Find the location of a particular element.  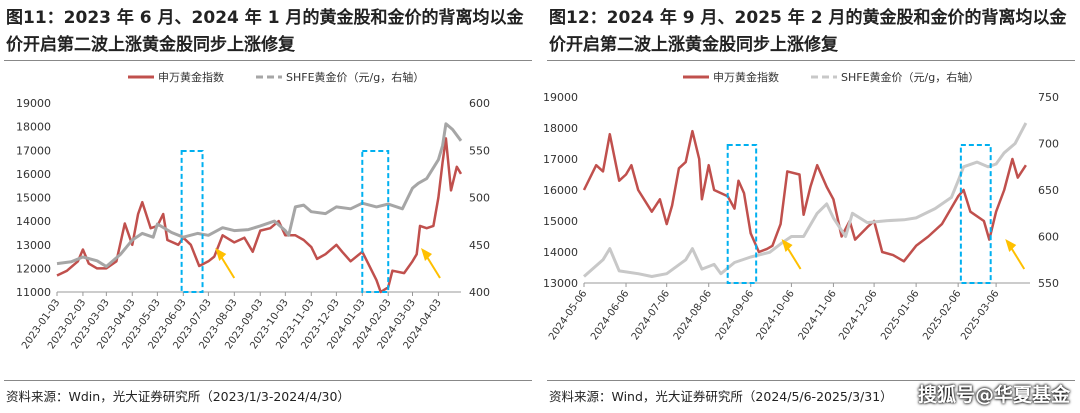

y2-tick-label: 700 is located at coordinates (1048, 144).